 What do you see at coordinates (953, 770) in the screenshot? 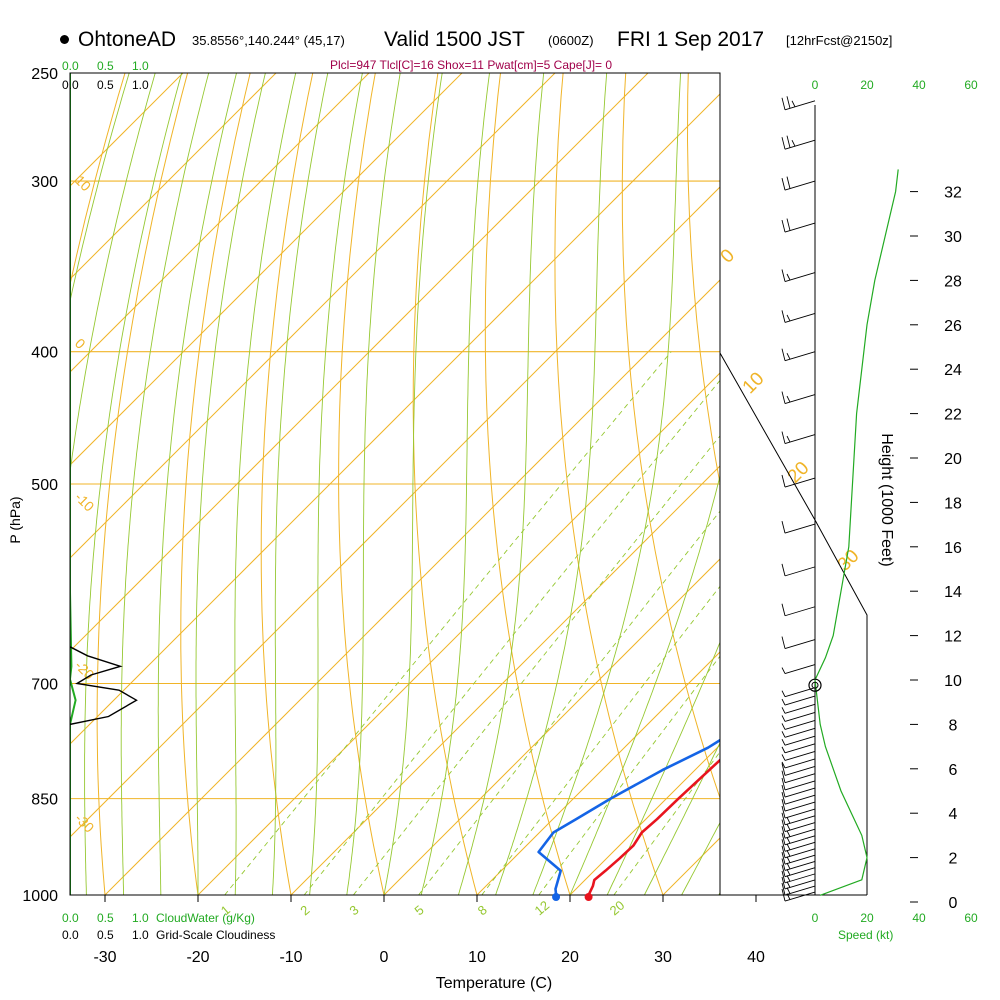
I see `height-tick-label: 6` at bounding box center [953, 770].